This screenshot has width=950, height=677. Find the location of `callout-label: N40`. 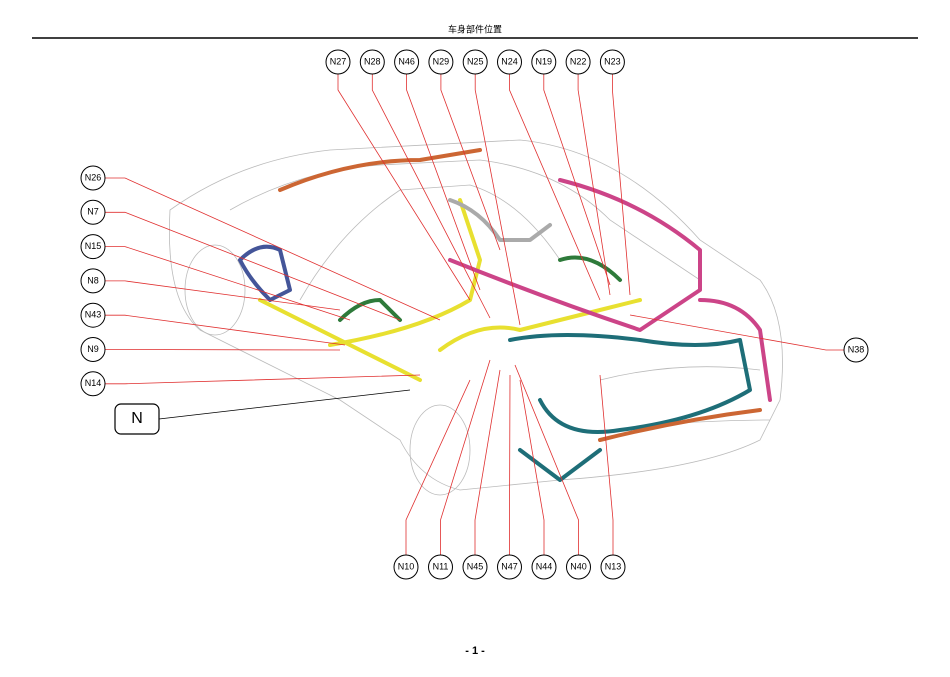

callout-label: N40 is located at coordinates (578, 566).